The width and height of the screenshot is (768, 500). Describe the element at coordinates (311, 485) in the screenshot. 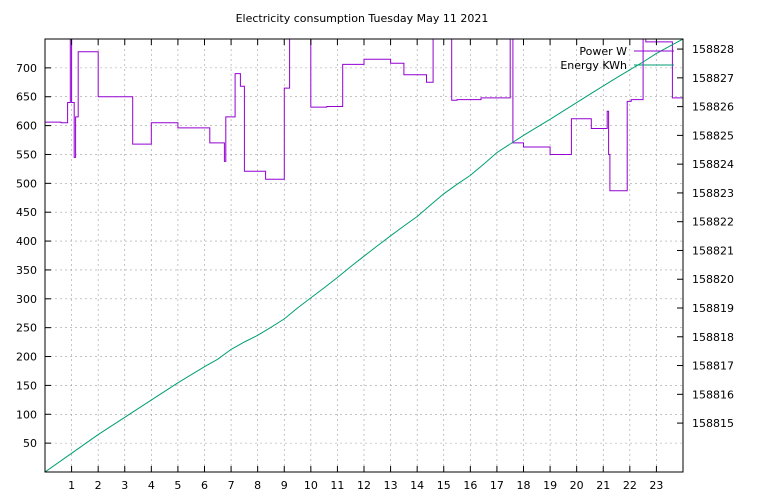

I see `x-tick-label: 10` at that location.